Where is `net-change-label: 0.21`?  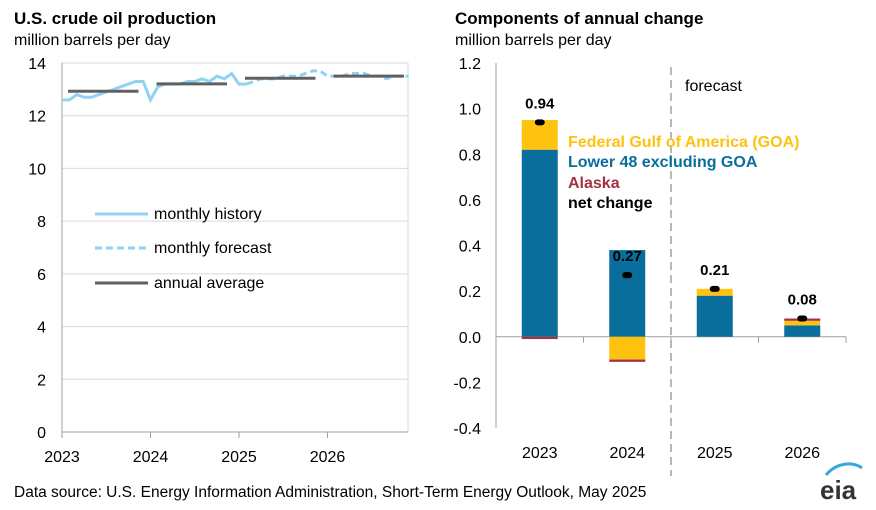
net-change-label: 0.21 is located at coordinates (714, 270).